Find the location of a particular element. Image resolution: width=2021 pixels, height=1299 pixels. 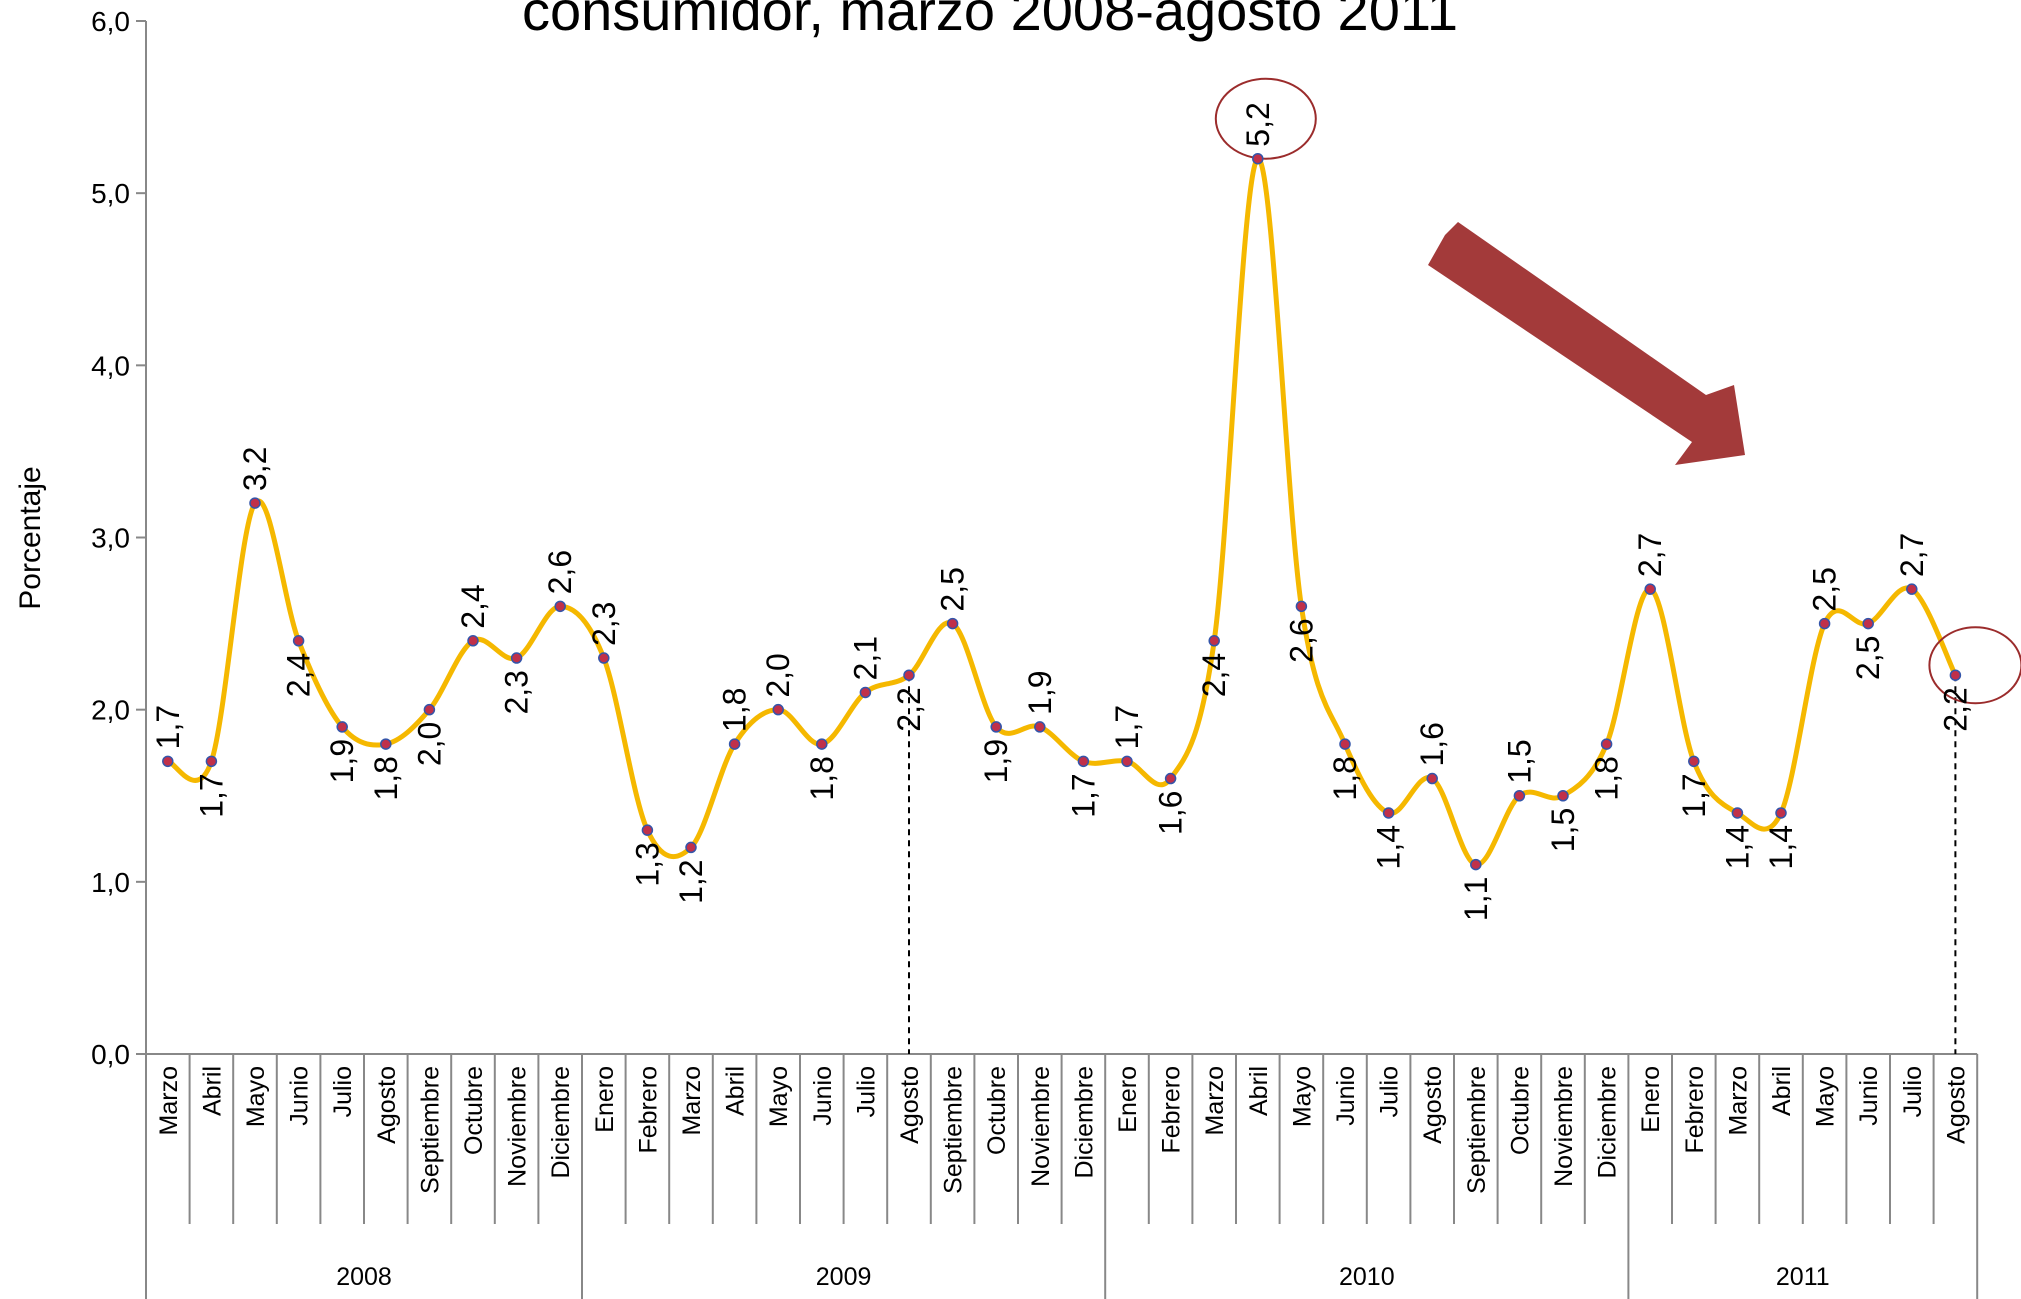

y-tick-label: 5,0 is located at coordinates (110, 193).